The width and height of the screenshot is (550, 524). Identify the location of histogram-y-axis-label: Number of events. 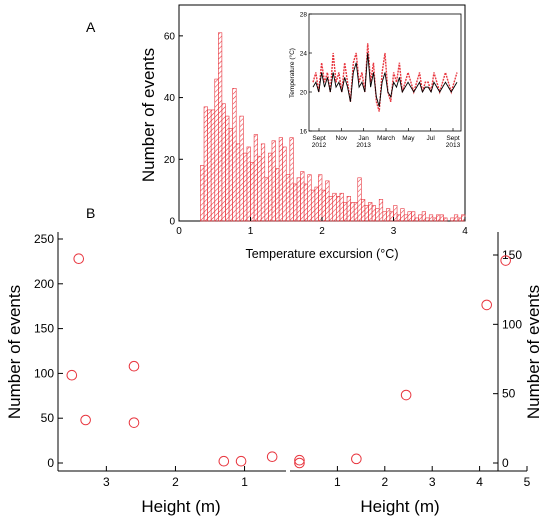
(148, 115).